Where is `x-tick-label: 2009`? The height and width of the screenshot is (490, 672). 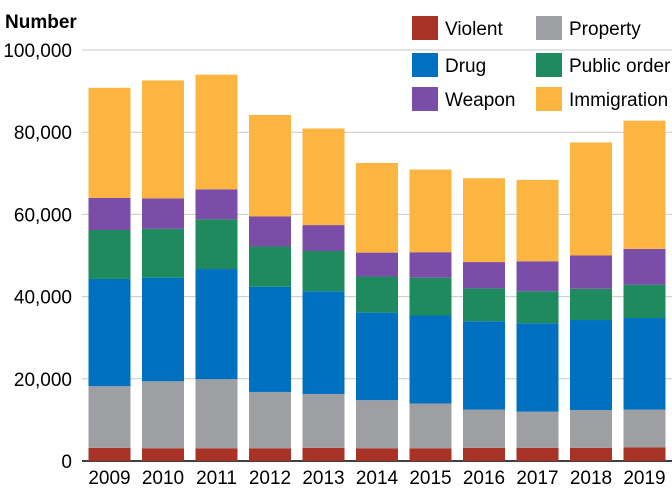 x-tick-label: 2009 is located at coordinates (109, 478).